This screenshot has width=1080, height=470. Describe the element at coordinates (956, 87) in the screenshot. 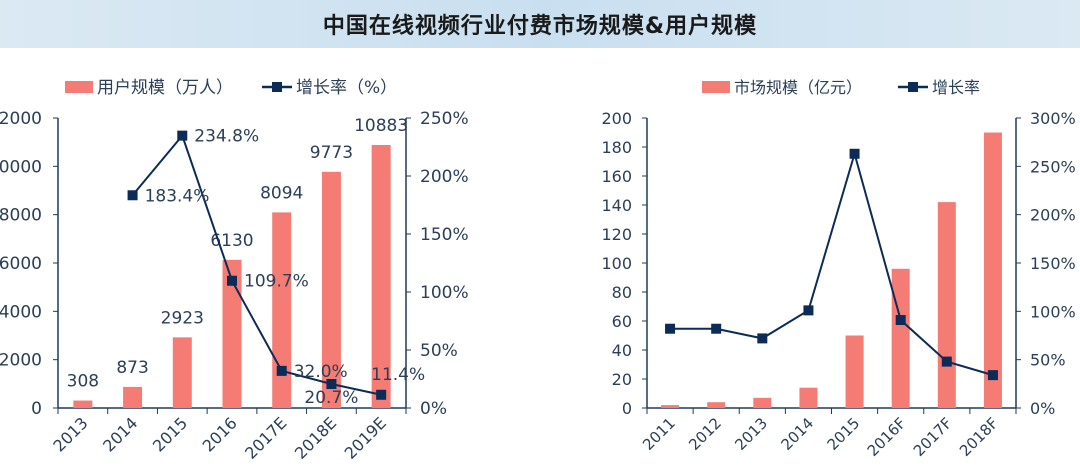

I see `chart2-legend-line-label: 增长率` at that location.